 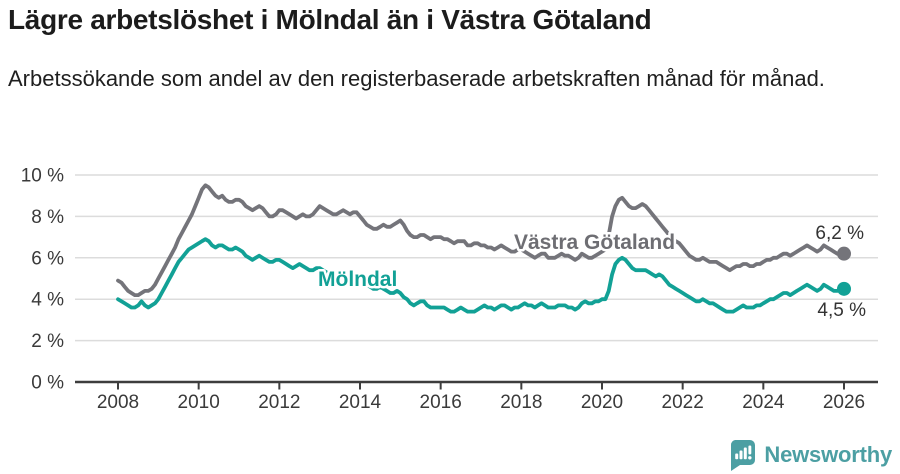 What do you see at coordinates (42, 176) in the screenshot?
I see `y-tick-label: 10 %` at bounding box center [42, 176].